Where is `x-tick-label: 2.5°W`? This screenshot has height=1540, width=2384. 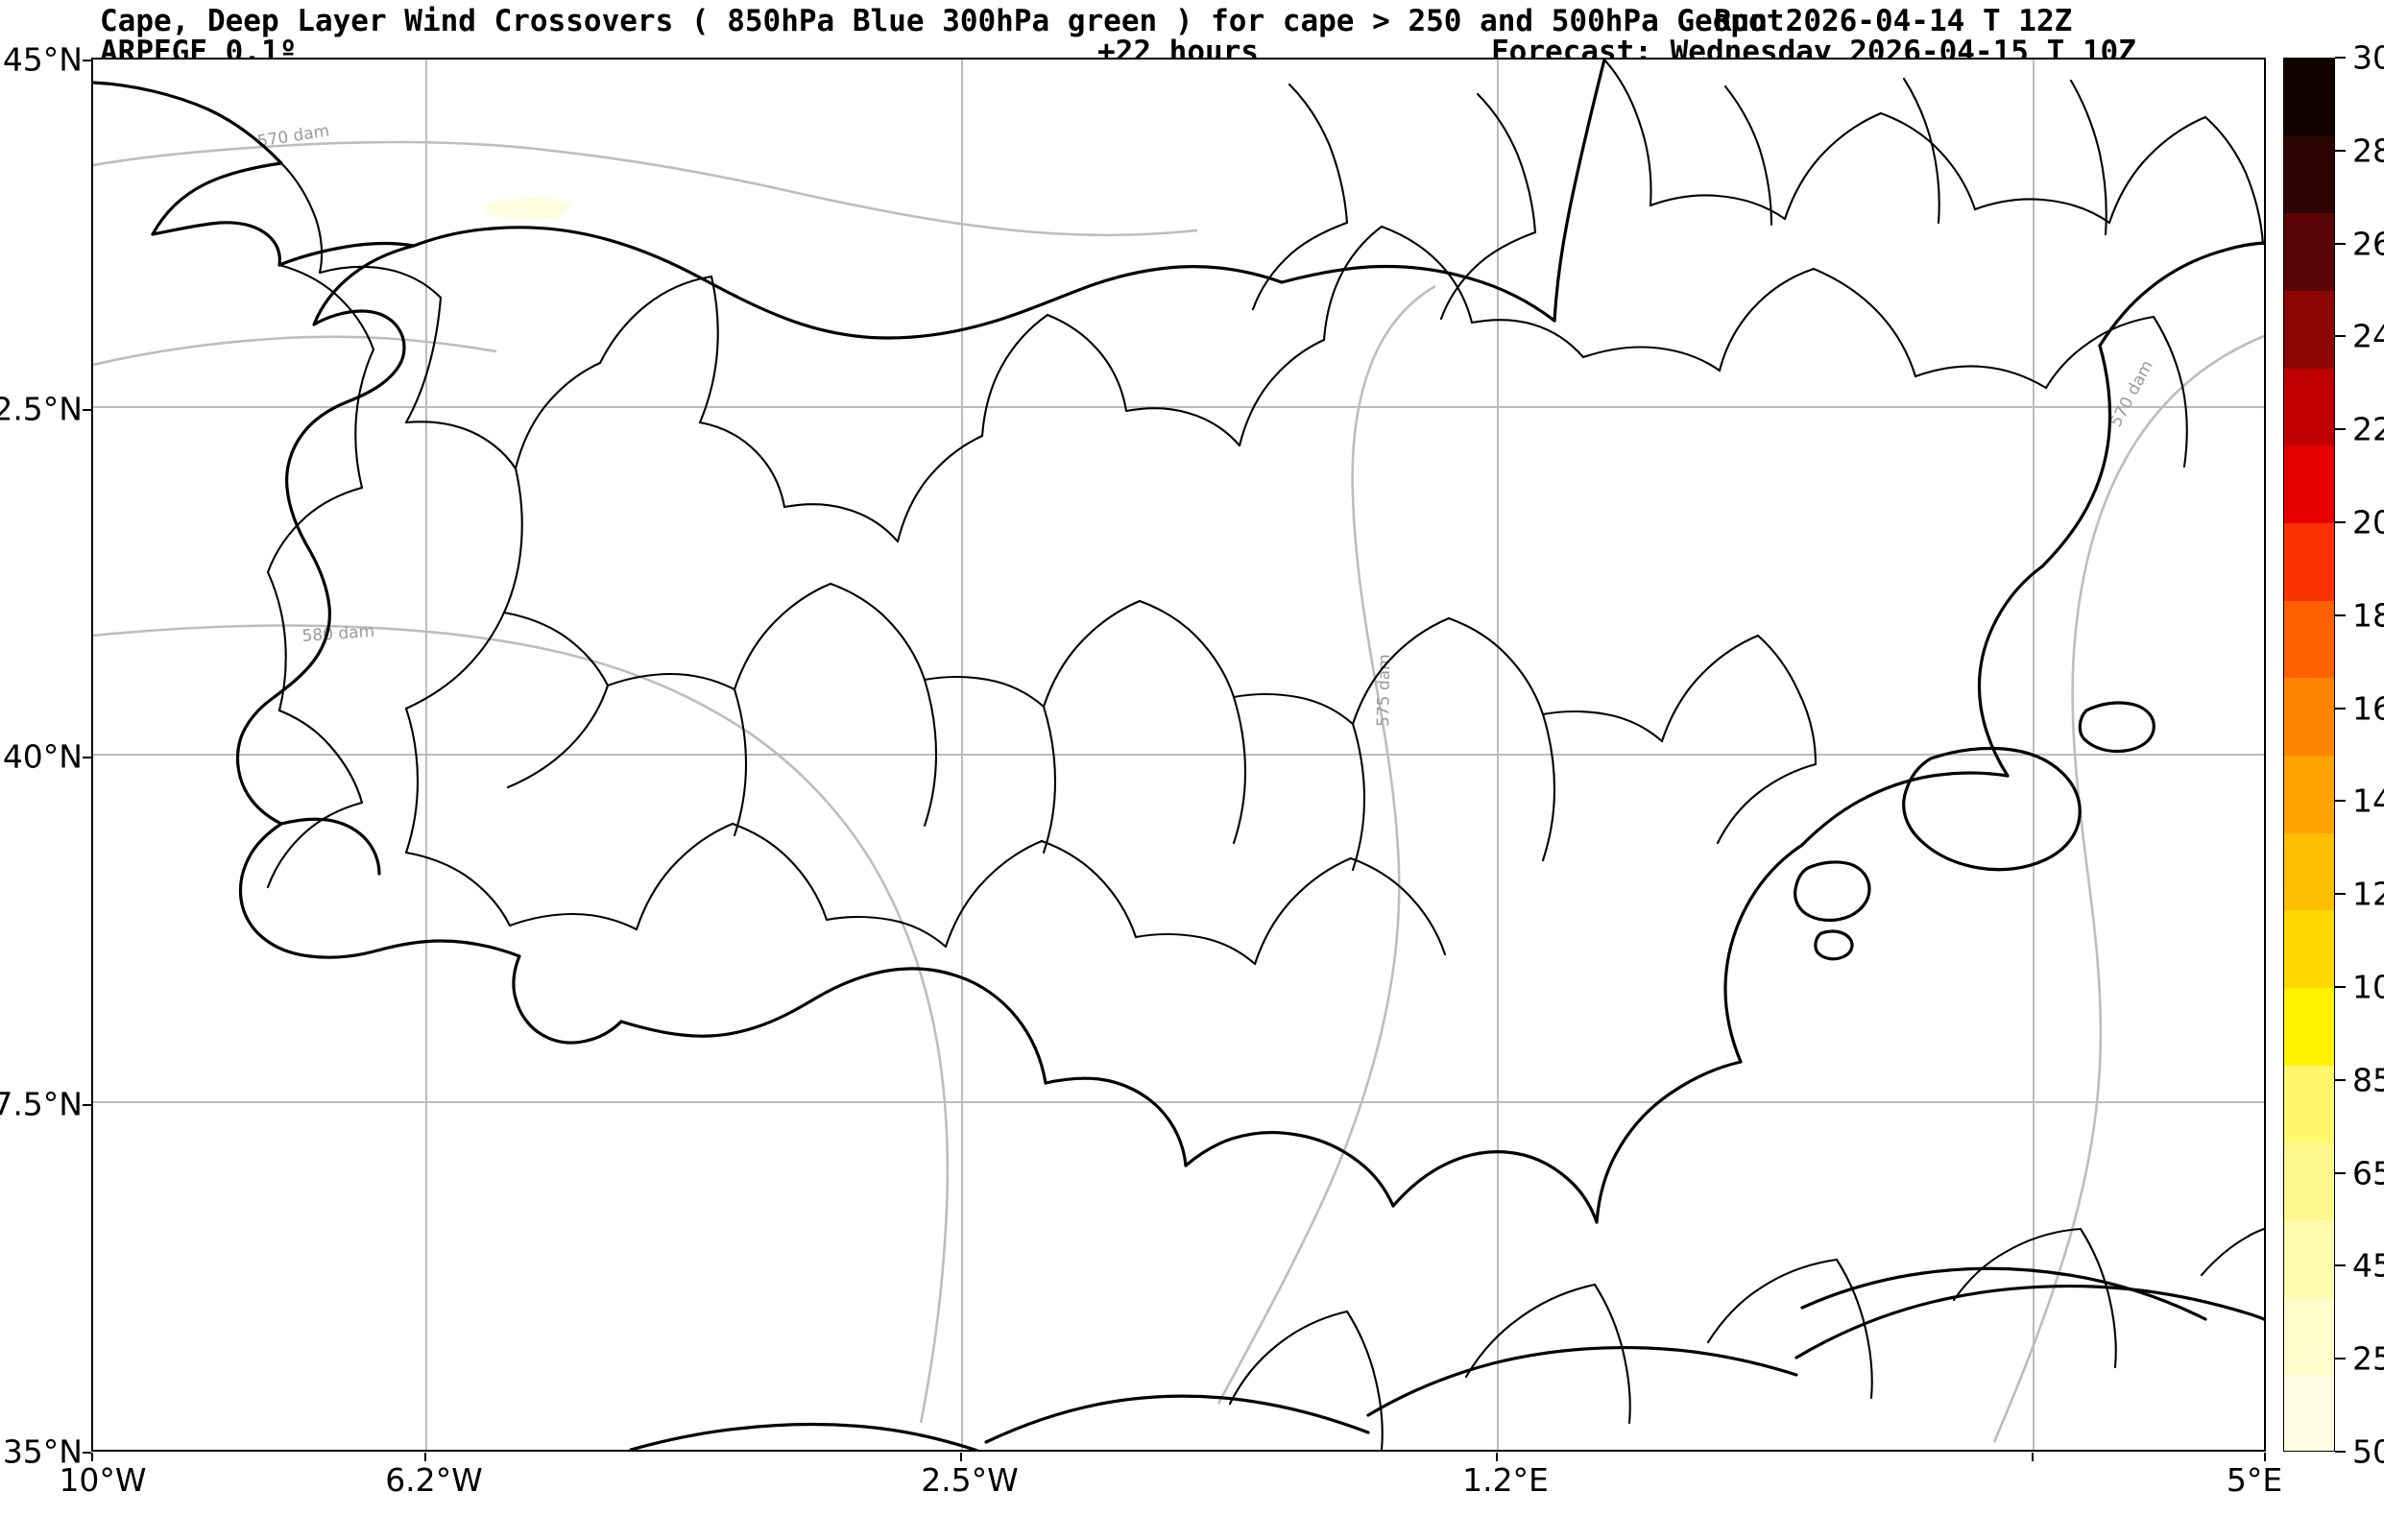 x-tick-label: 2.5°W is located at coordinates (970, 1480).